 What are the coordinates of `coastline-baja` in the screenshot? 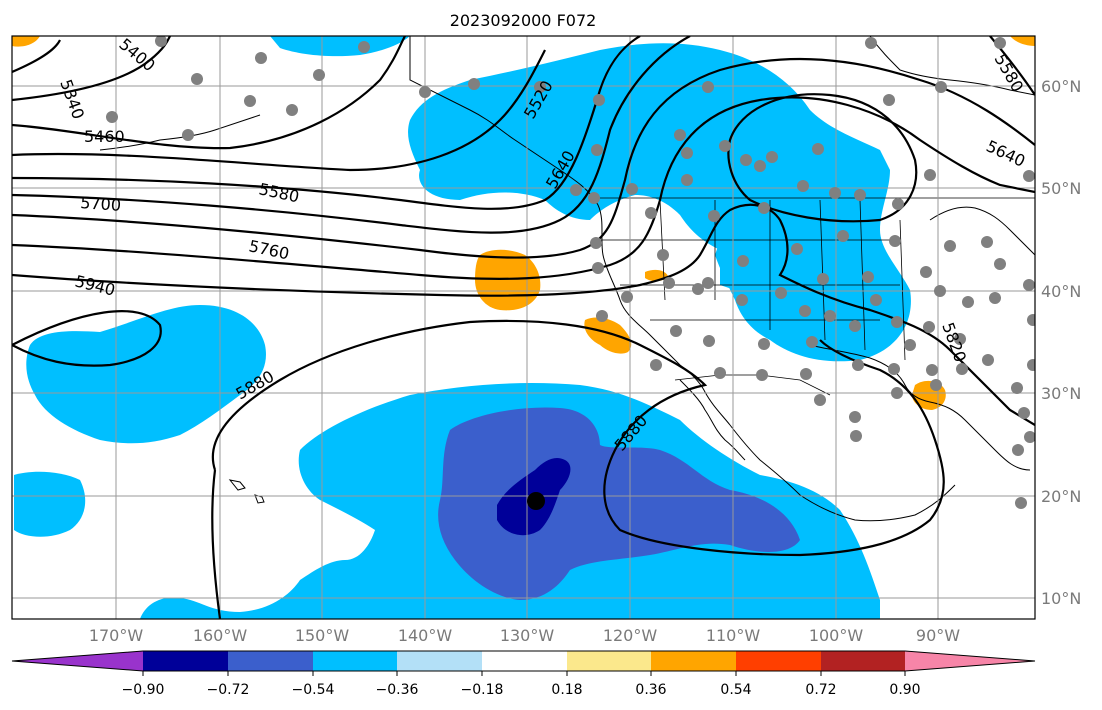 It's located at (712, 420).